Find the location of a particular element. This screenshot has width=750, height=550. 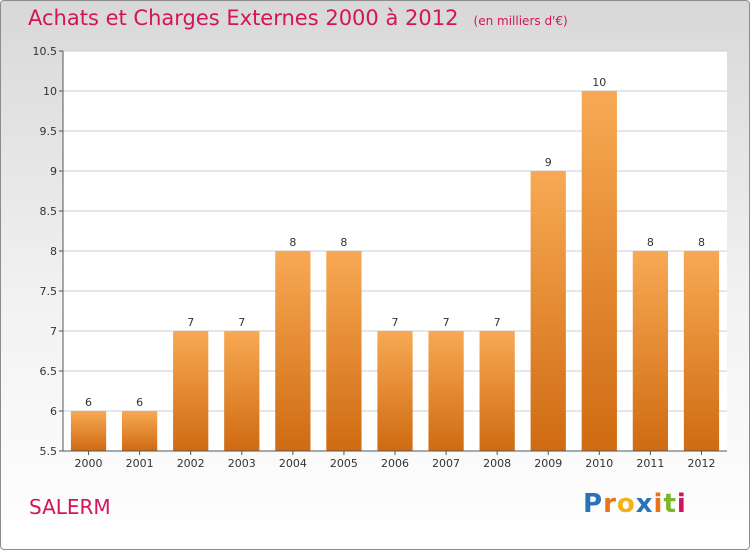

y-tick-label: 6.5 is located at coordinates (49, 371).